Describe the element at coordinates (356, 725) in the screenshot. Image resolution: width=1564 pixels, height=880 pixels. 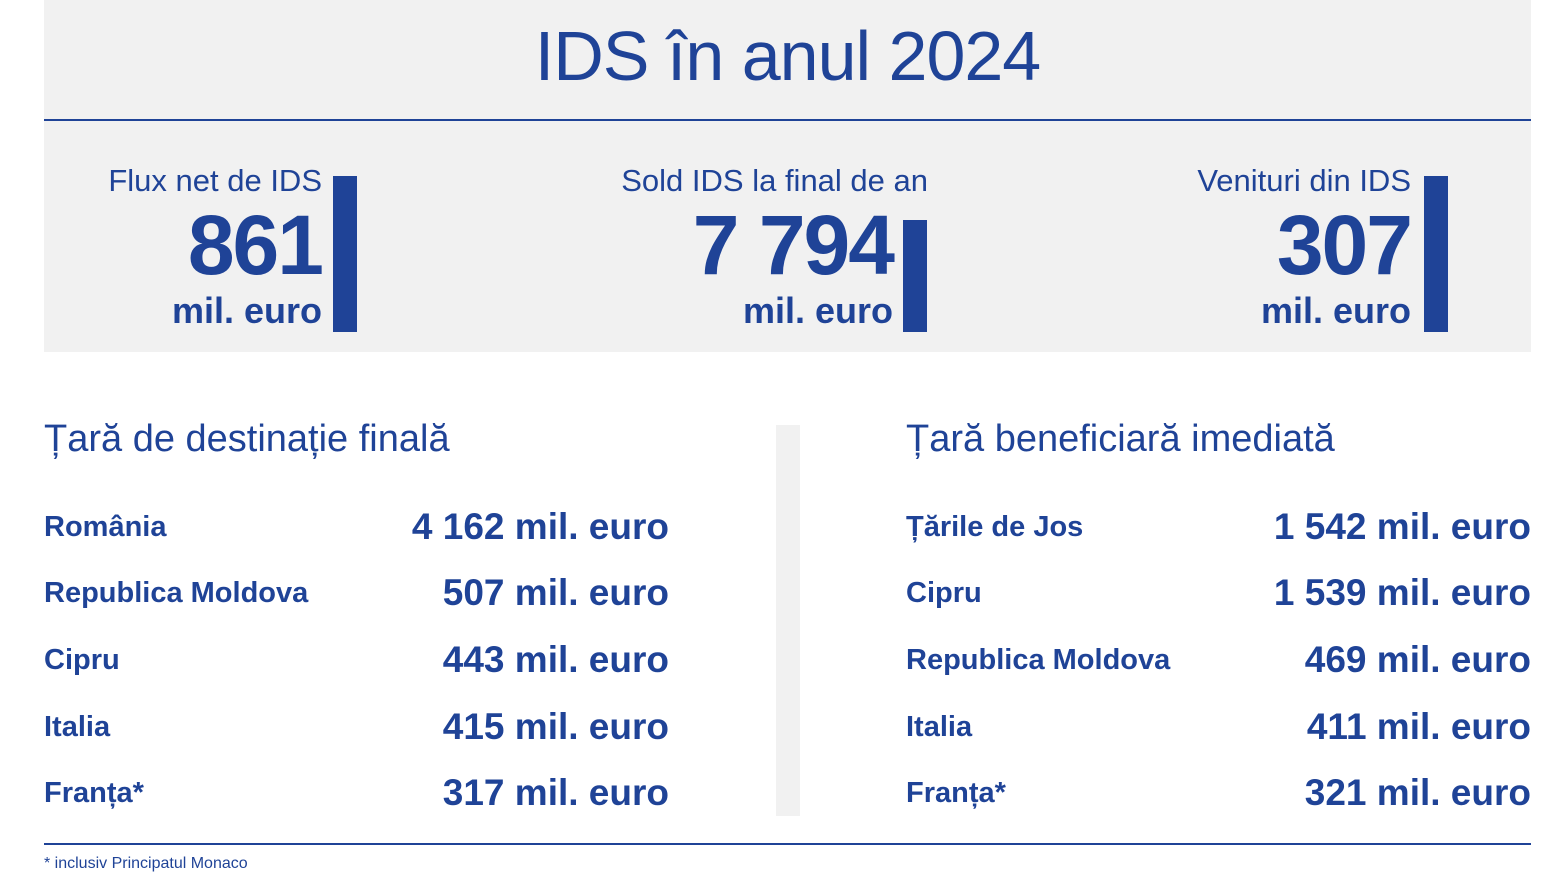
I see `list-item: Italia 415 mil. euro` at that location.